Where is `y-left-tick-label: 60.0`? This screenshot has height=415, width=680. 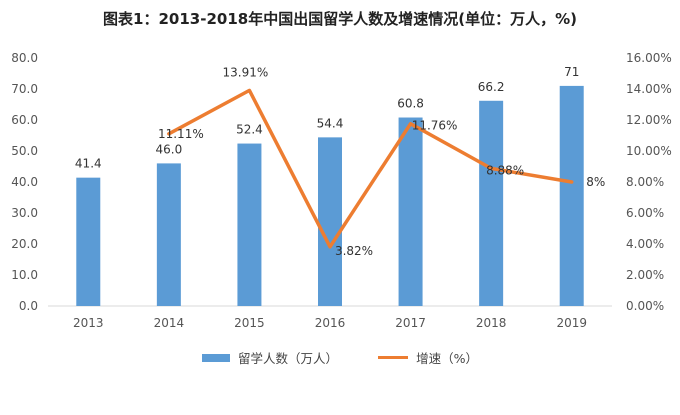
y-left-tick-label: 60.0 is located at coordinates (24, 120).